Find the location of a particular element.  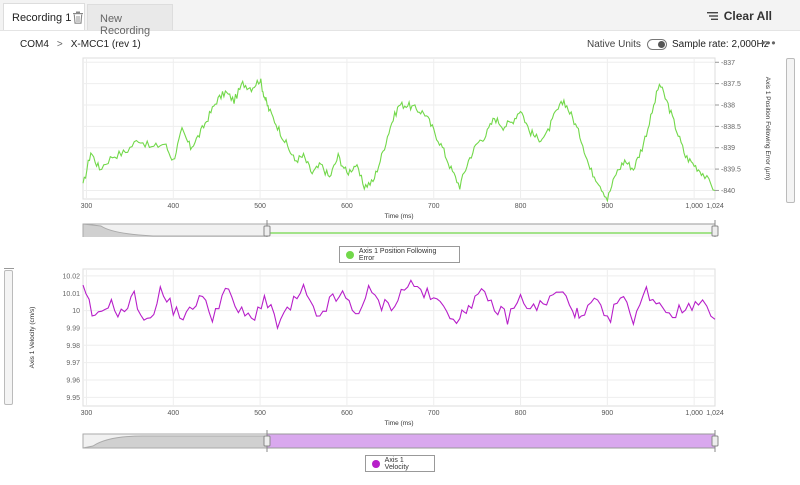

tab-label: Recording 1 is located at coordinates (42, 18).